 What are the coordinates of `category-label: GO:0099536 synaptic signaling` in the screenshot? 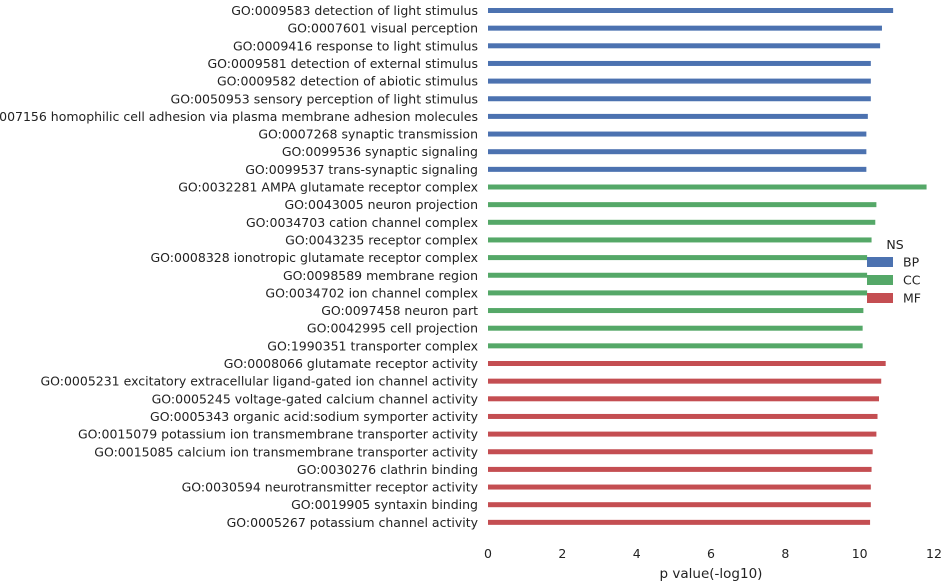 It's located at (380, 151).